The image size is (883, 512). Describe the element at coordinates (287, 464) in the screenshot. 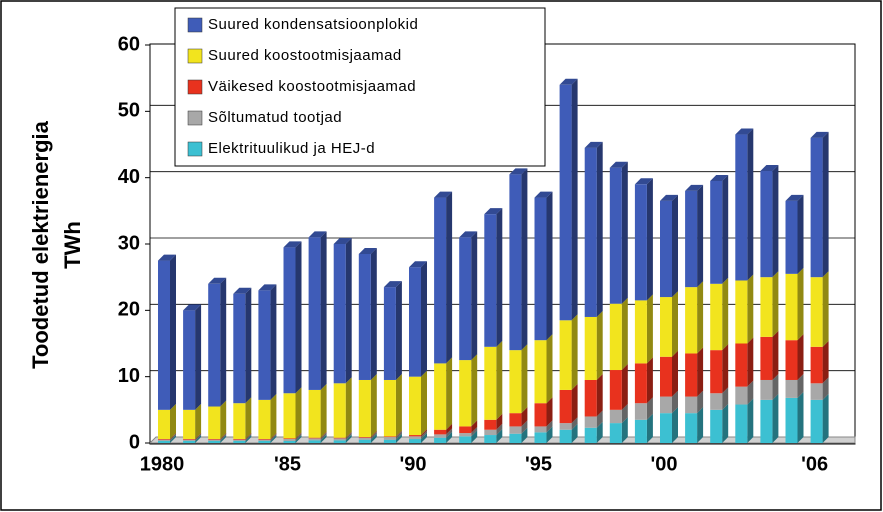

I see `x-tick-label: '85` at that location.